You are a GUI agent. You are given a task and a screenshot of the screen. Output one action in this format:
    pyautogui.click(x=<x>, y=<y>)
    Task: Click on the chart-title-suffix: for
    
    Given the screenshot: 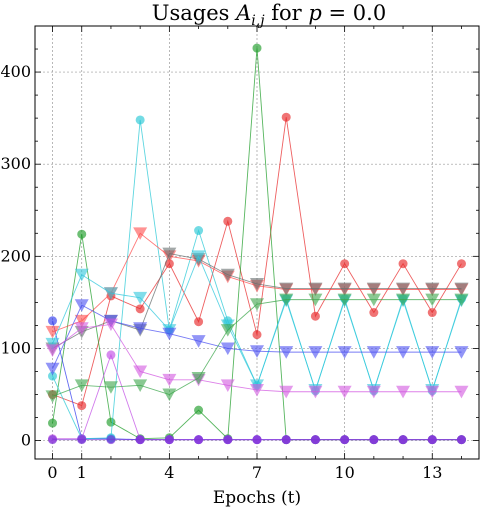 What is the action you would take?
    pyautogui.click(x=287, y=13)
    